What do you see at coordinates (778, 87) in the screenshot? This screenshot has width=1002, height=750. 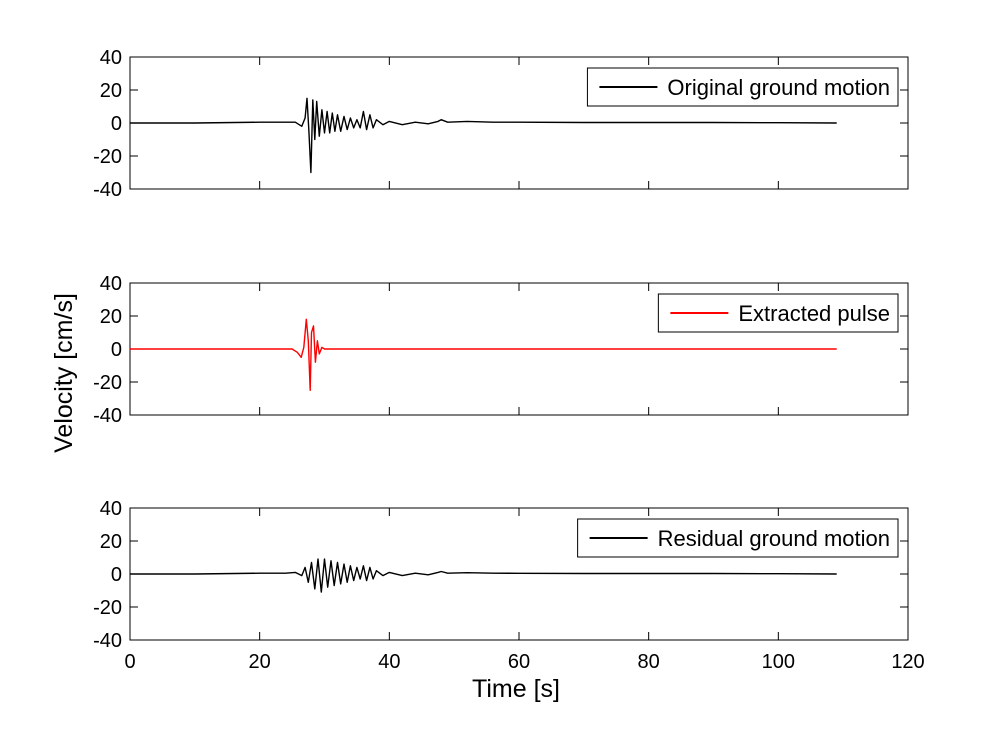 I see `legend-label: Original ground motion` at bounding box center [778, 87].